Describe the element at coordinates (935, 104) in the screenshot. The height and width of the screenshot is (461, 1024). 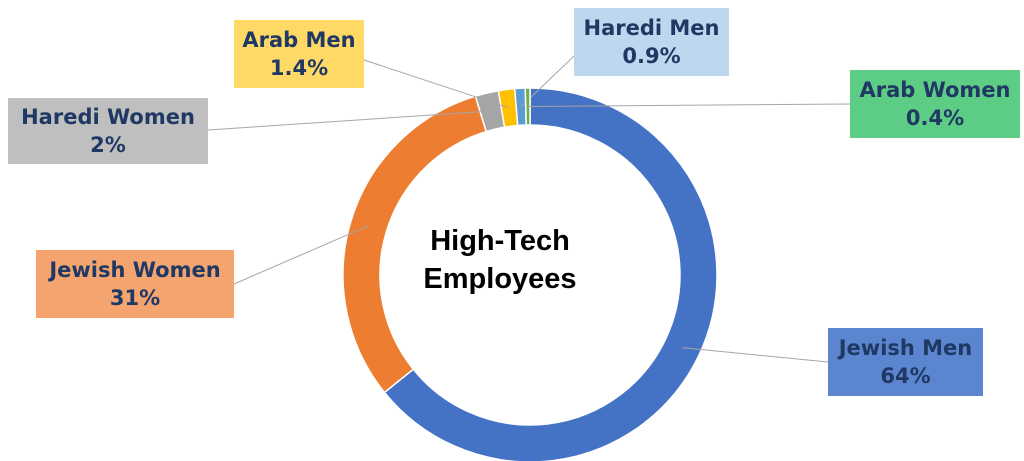
I see `data-label: Arab Women 0.4%` at that location.